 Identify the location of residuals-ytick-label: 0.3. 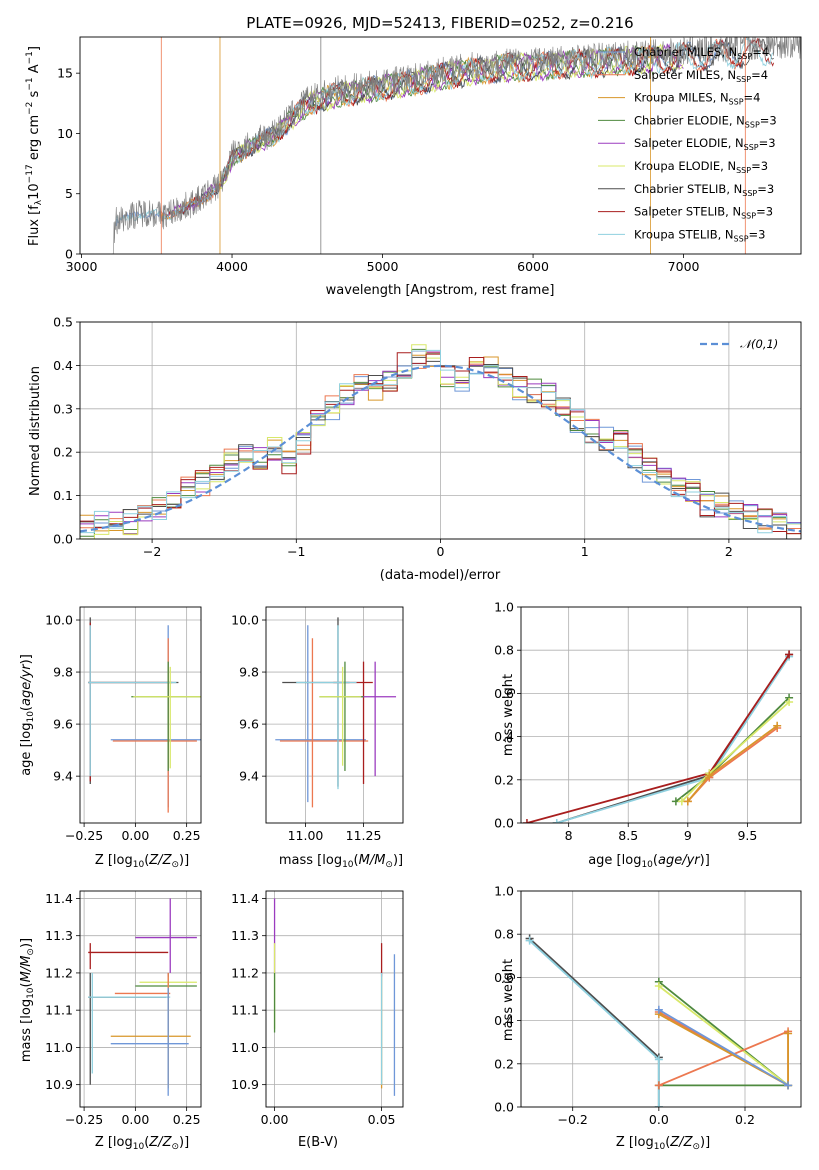
(63, 408).